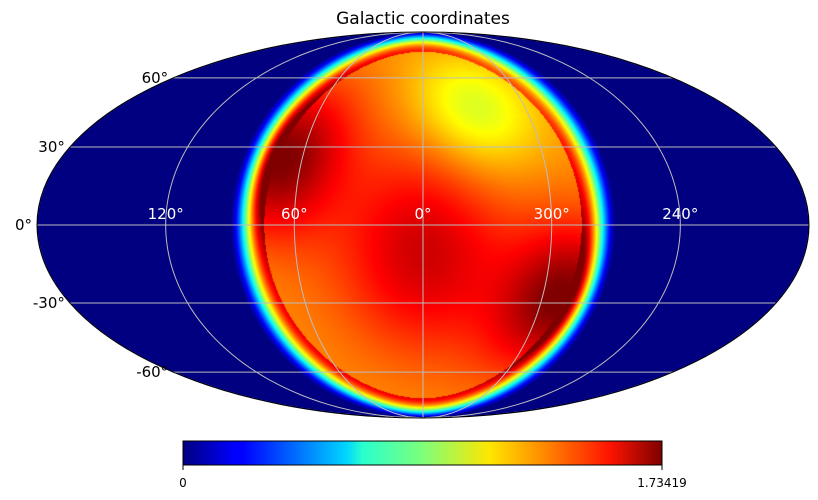 The height and width of the screenshot is (500, 818). I want to click on longitude-labels: 120° 60° 0° 300° 240°, so click(423, 214).